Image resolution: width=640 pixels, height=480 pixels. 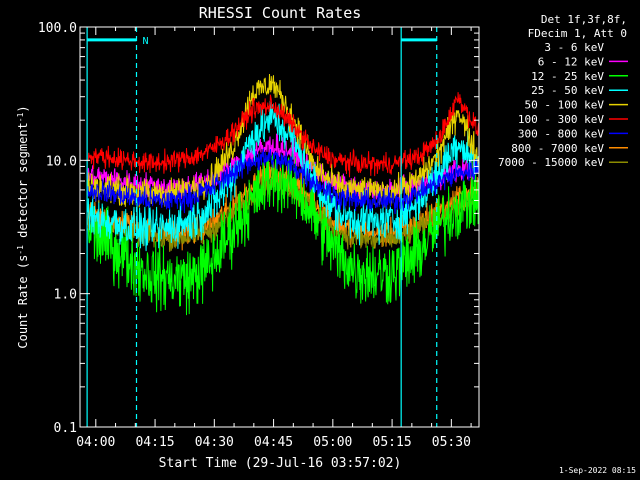 I want to click on x-tick-label: 04:15, so click(x=154, y=442).